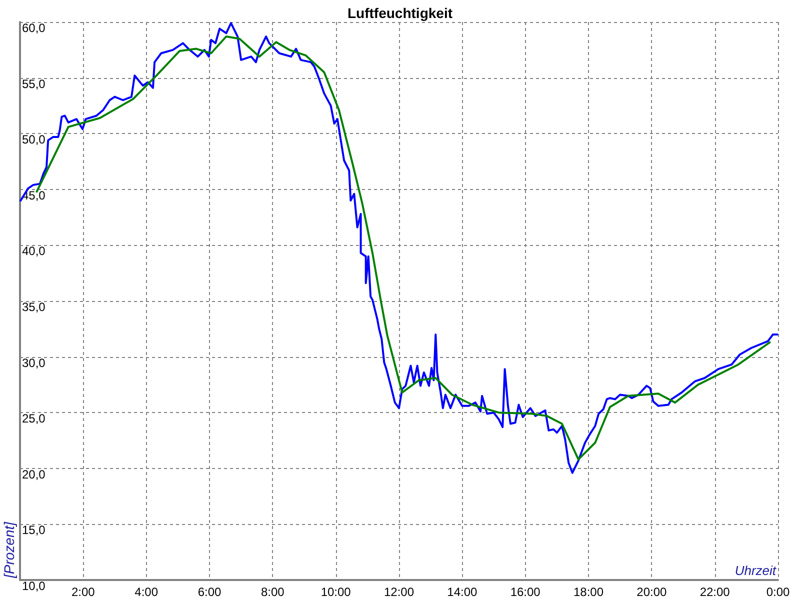  What do you see at coordinates (34, 28) in the screenshot?
I see `y-tick-label: 60,0` at bounding box center [34, 28].